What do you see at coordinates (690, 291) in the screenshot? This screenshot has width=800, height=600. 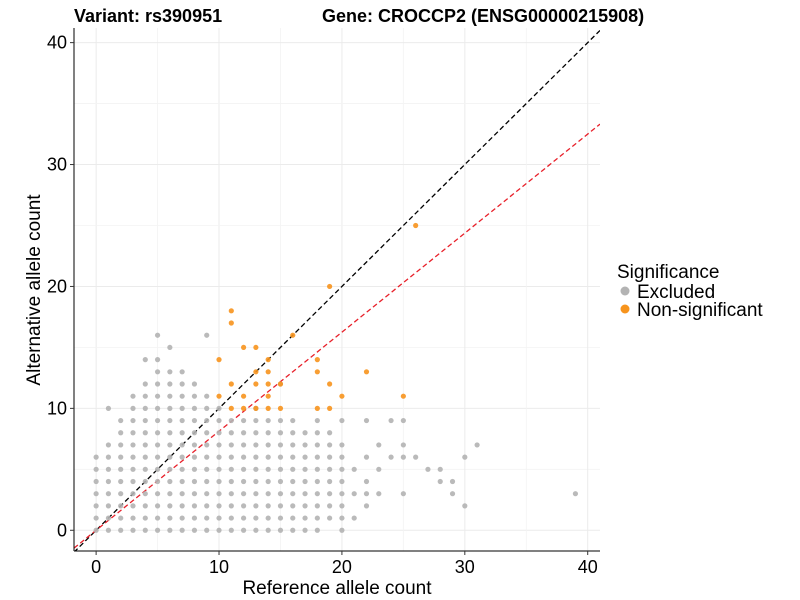 I see `legend: Significance Excluded Non-significant` at bounding box center [690, 291].